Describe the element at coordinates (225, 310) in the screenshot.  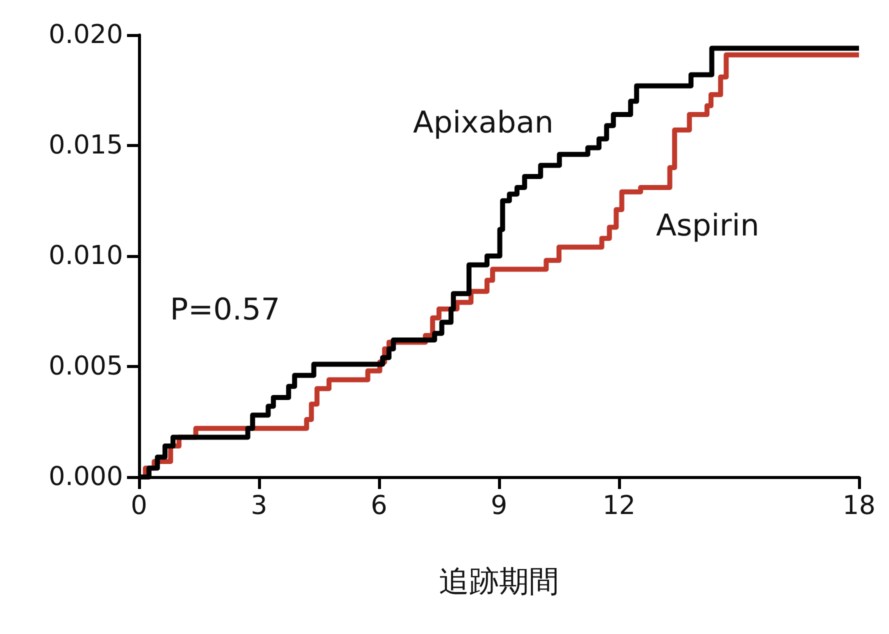
I see `annotation: P=0.57` at that location.